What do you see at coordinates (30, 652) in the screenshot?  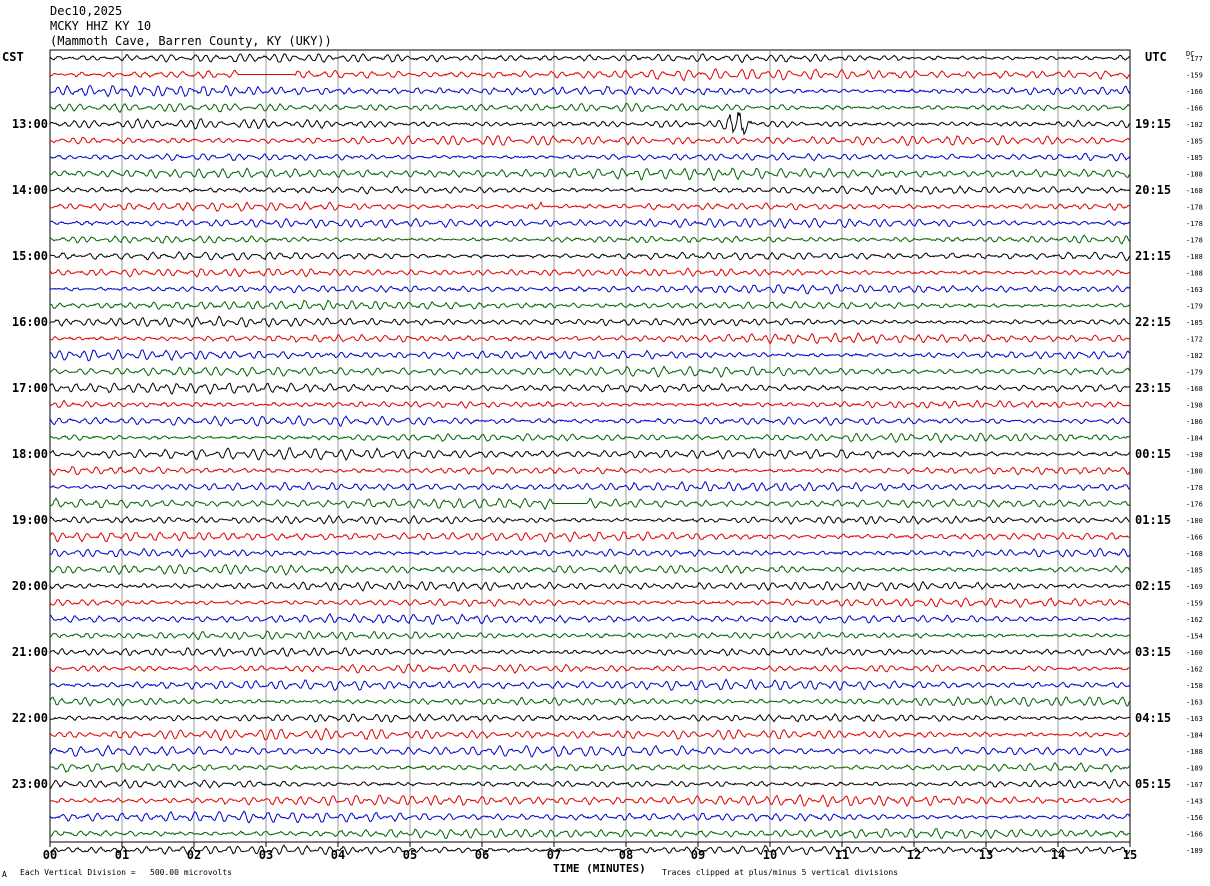 I see `cst-hour-label: 21:00` at bounding box center [30, 652].